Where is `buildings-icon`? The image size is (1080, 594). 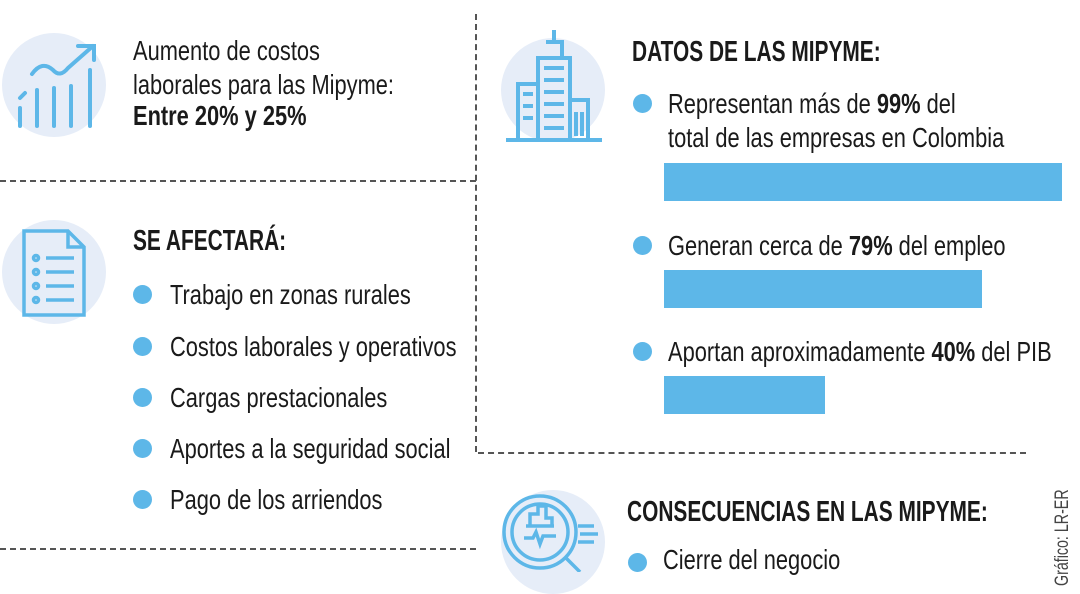
buildings-icon is located at coordinates (554, 86).